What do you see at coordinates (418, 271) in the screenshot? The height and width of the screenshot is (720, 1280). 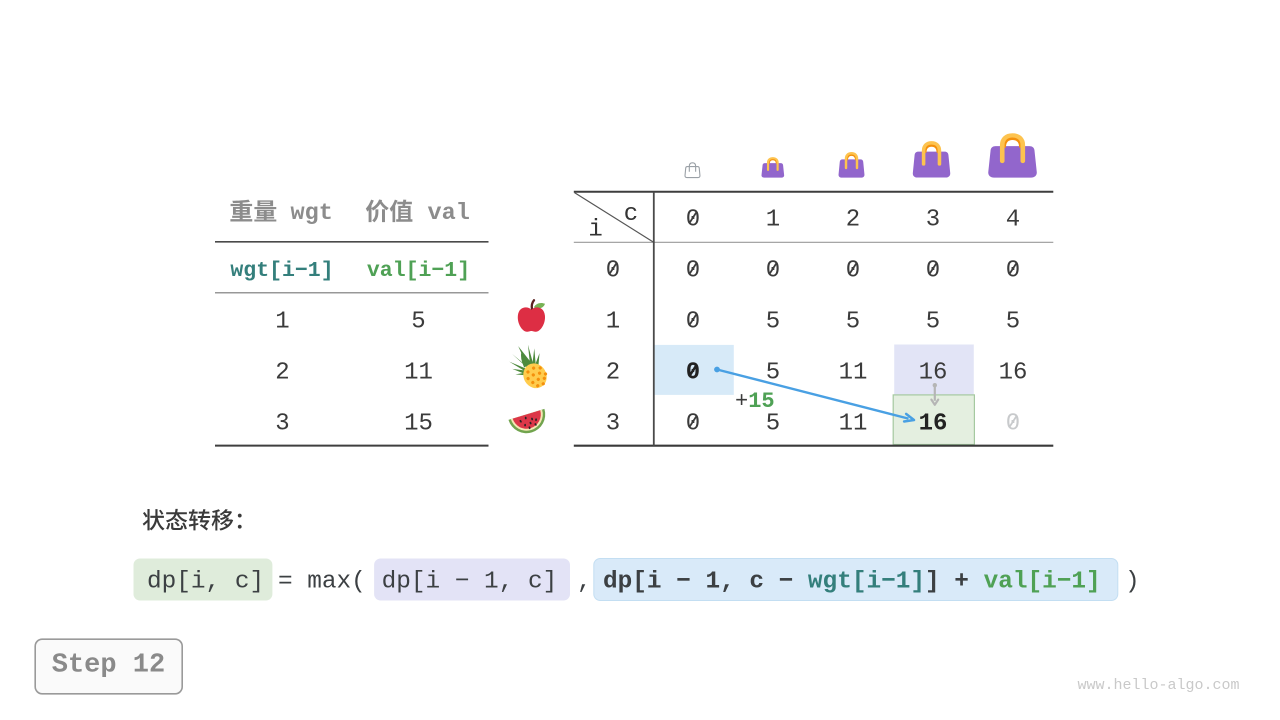 I see `svg-text: val[i−1]` at bounding box center [418, 271].